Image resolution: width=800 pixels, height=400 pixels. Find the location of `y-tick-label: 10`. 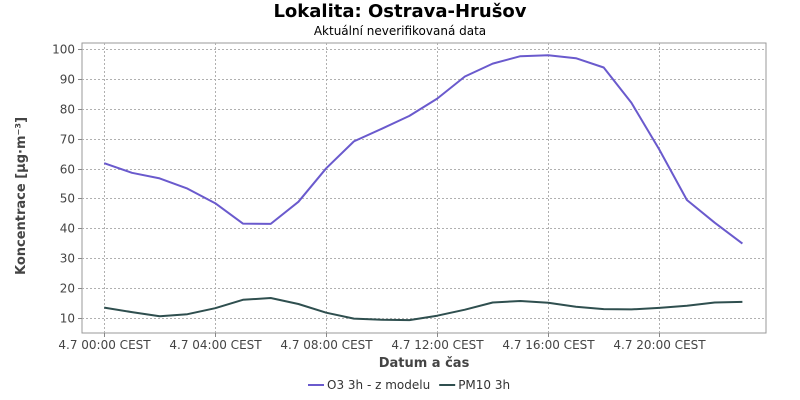

y-tick-label: 10 is located at coordinates (67, 319).